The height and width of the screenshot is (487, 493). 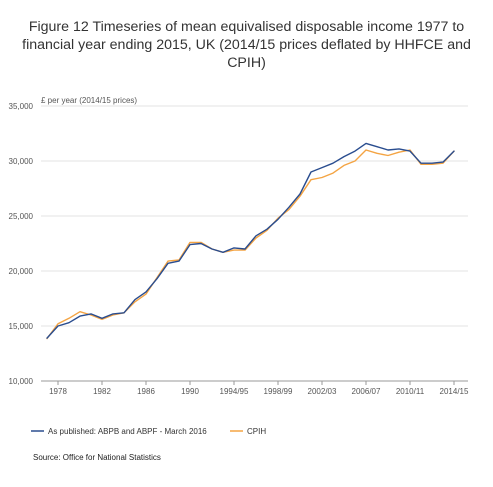 I want to click on y-tick-label: 25,000, so click(x=21, y=216).